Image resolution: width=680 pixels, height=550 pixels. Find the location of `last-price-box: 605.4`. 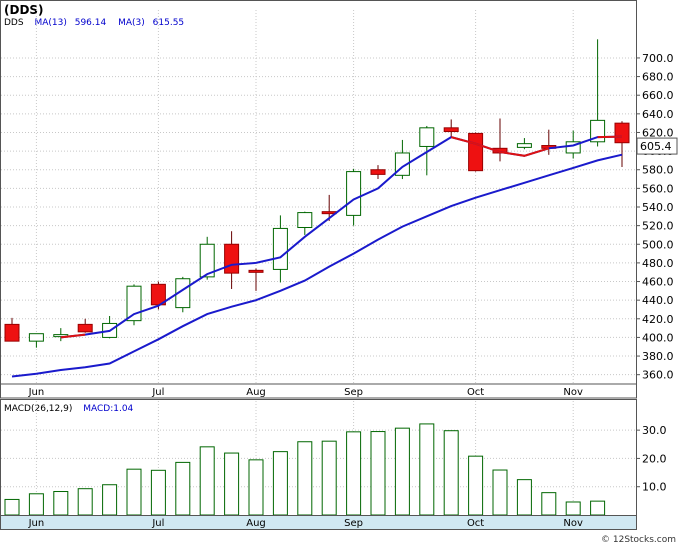

last-price-box: 605.4 is located at coordinates (657, 146).